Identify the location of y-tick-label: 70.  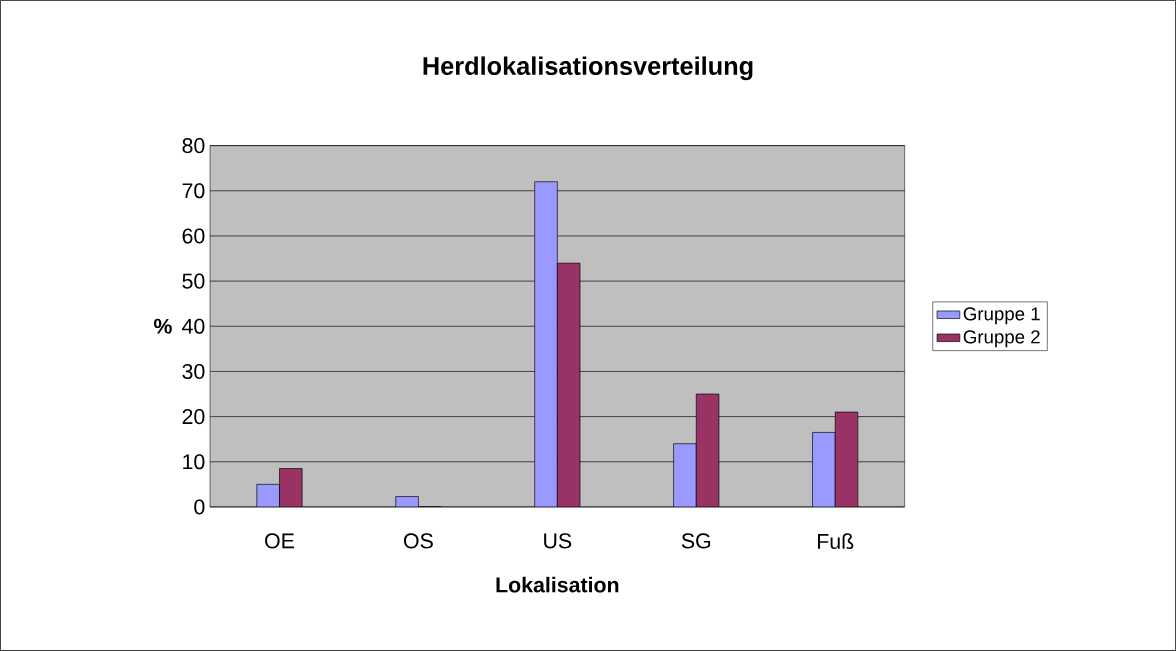
(193, 191).